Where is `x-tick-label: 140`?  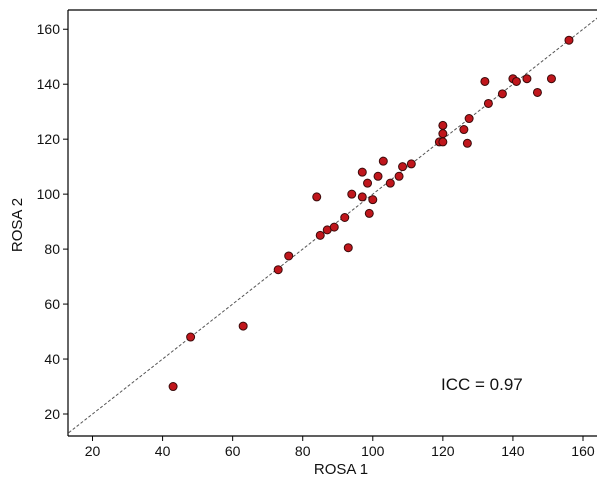
x-tick-label: 140 is located at coordinates (513, 451).